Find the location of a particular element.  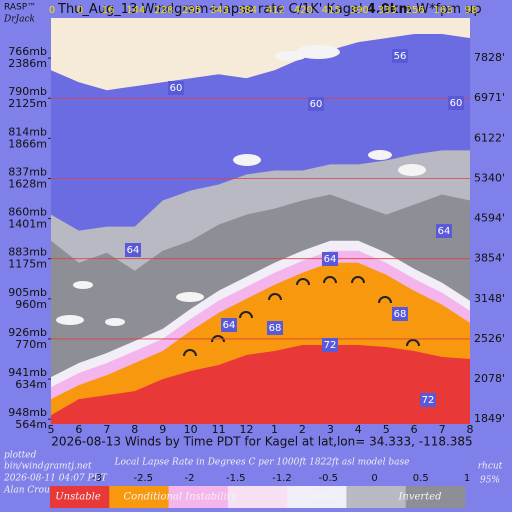

top-value: 333 is located at coordinates (387, 10).